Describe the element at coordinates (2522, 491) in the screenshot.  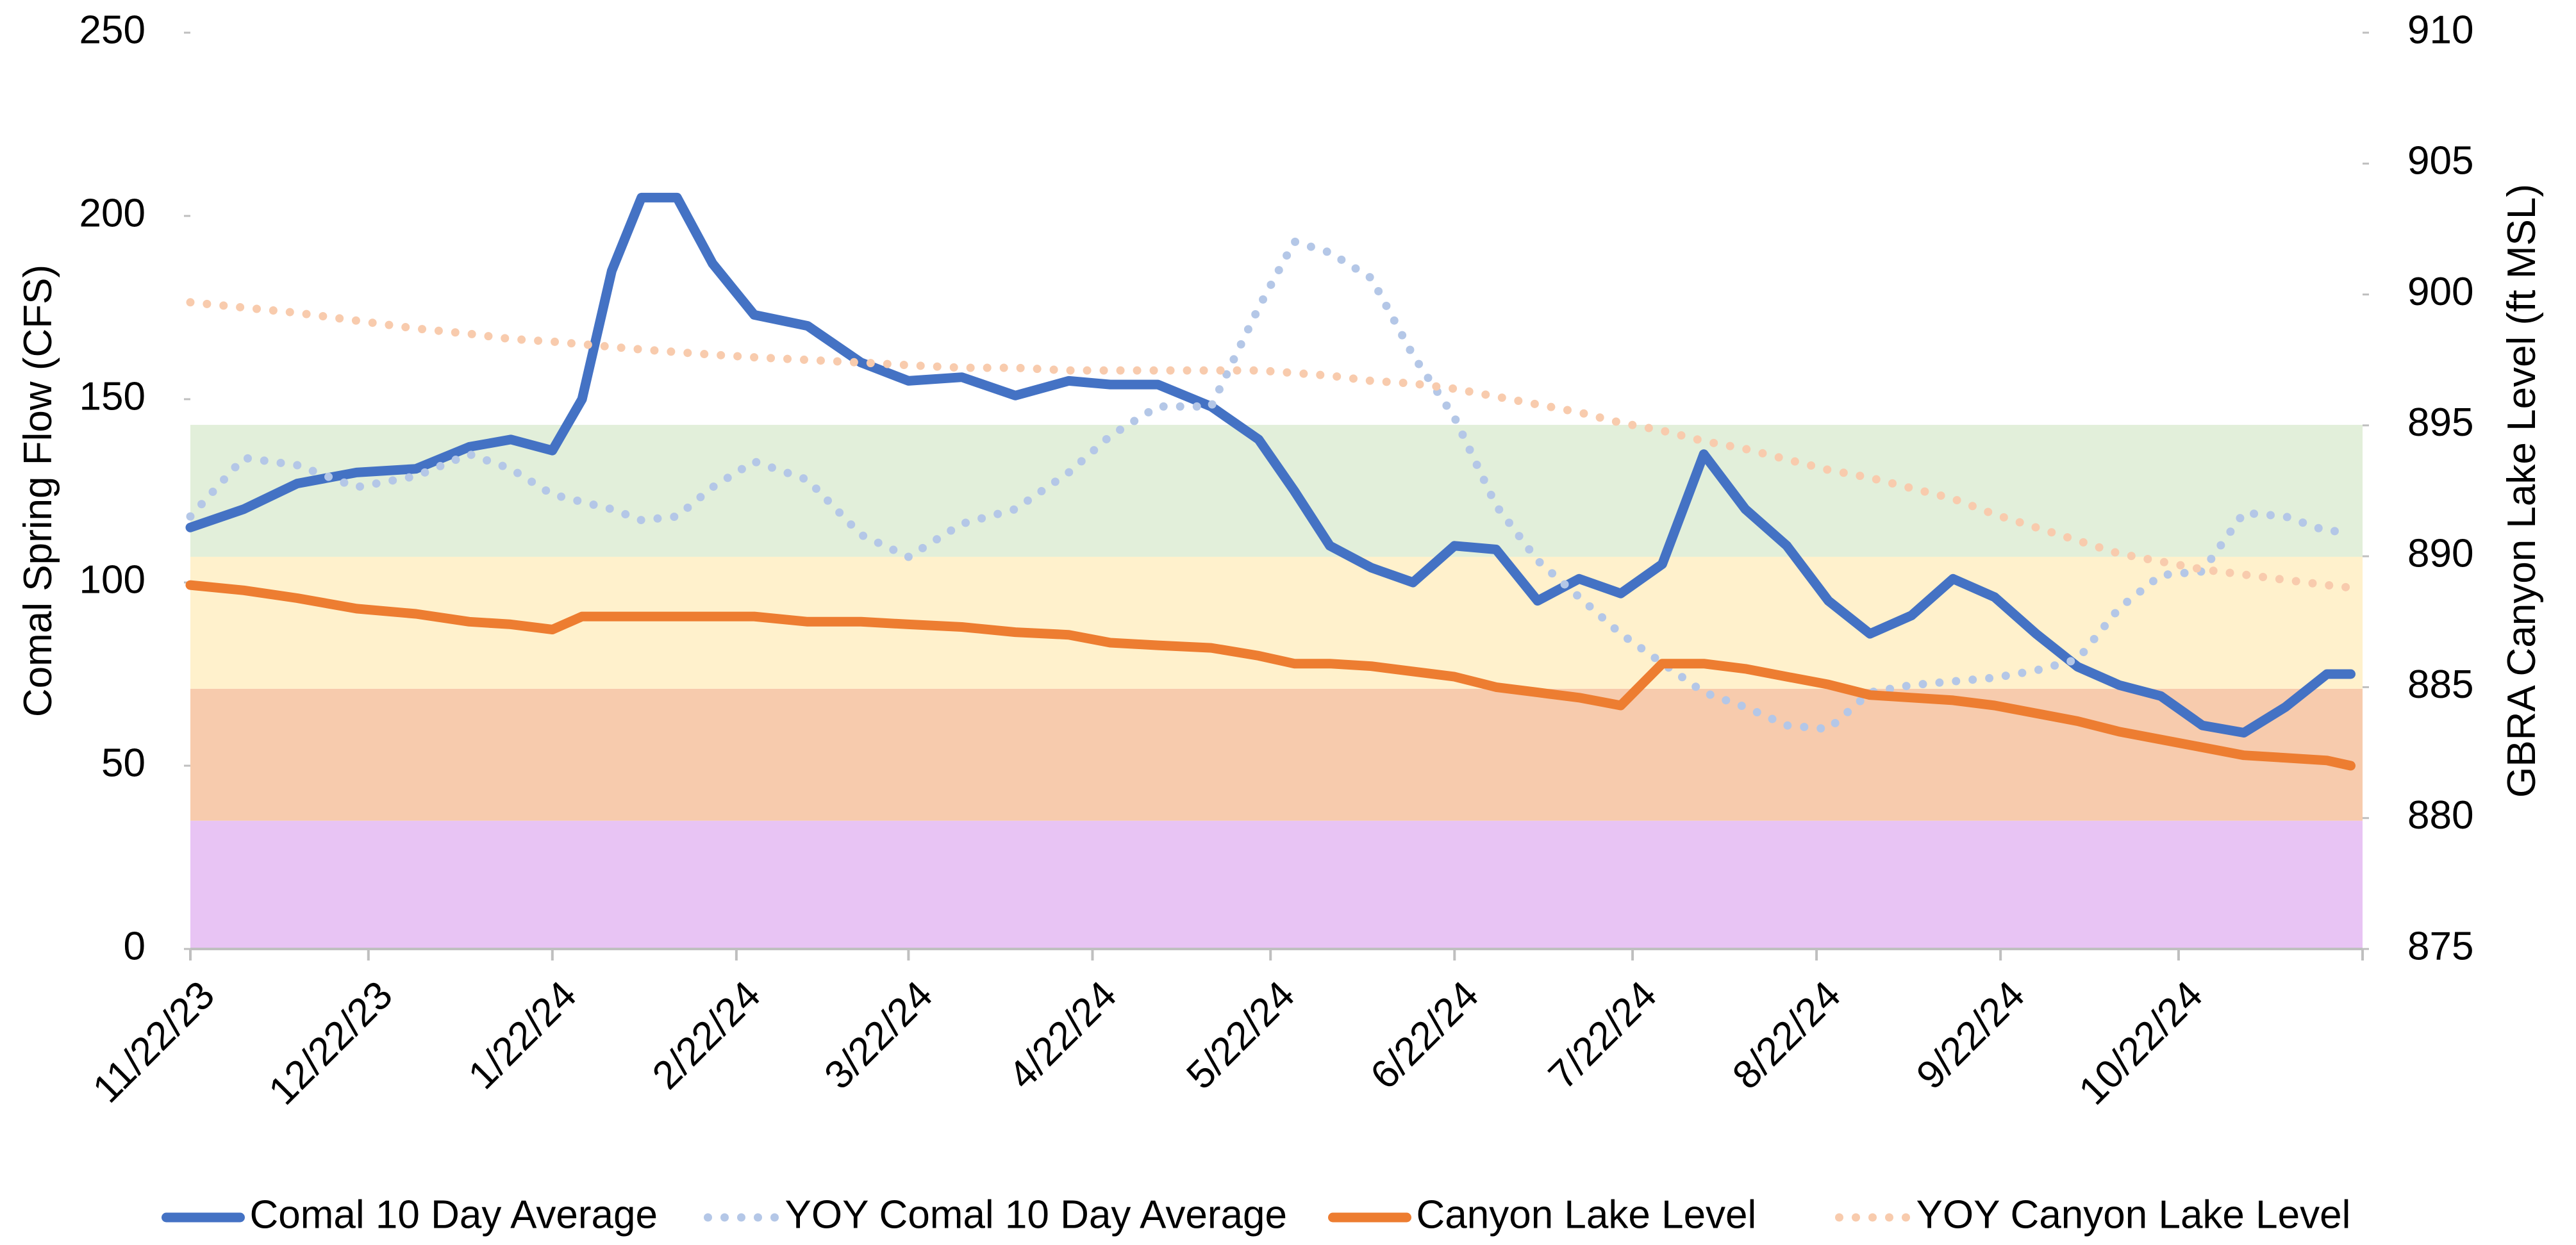
I see `y2-axis-title: GBRA Canyon Lake Level (ft MSL)` at that location.